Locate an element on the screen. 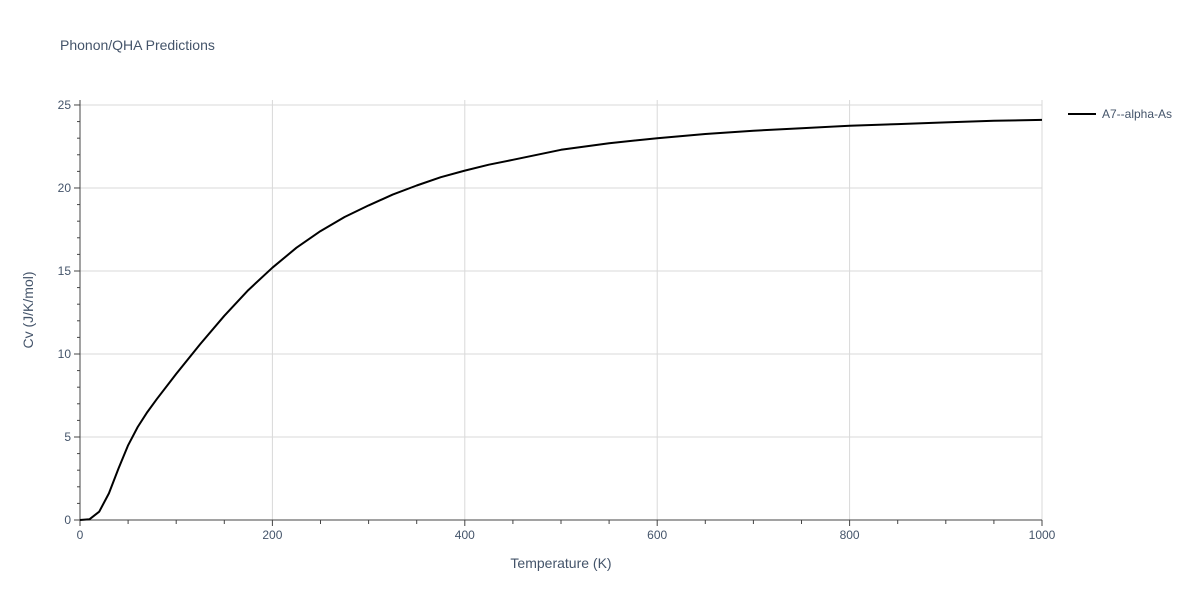 The image size is (1200, 600). chart-title: Phonon/QHA Predictions is located at coordinates (137, 45).